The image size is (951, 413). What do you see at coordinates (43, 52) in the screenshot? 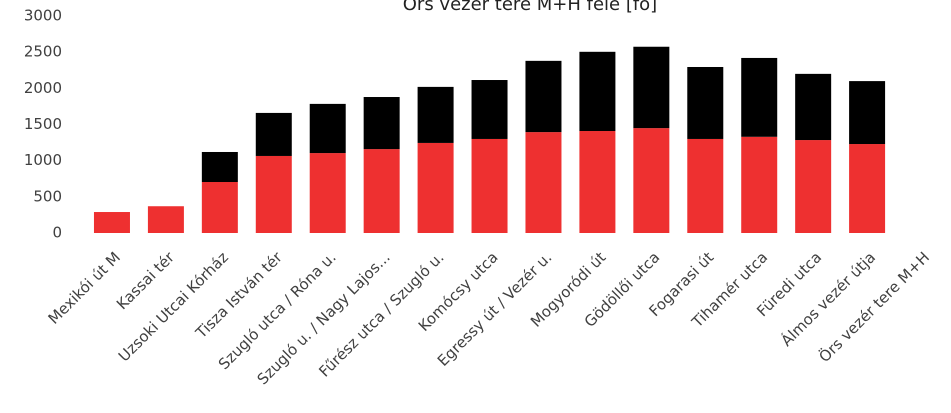
I see `y-tick-label: 2500` at bounding box center [43, 52].